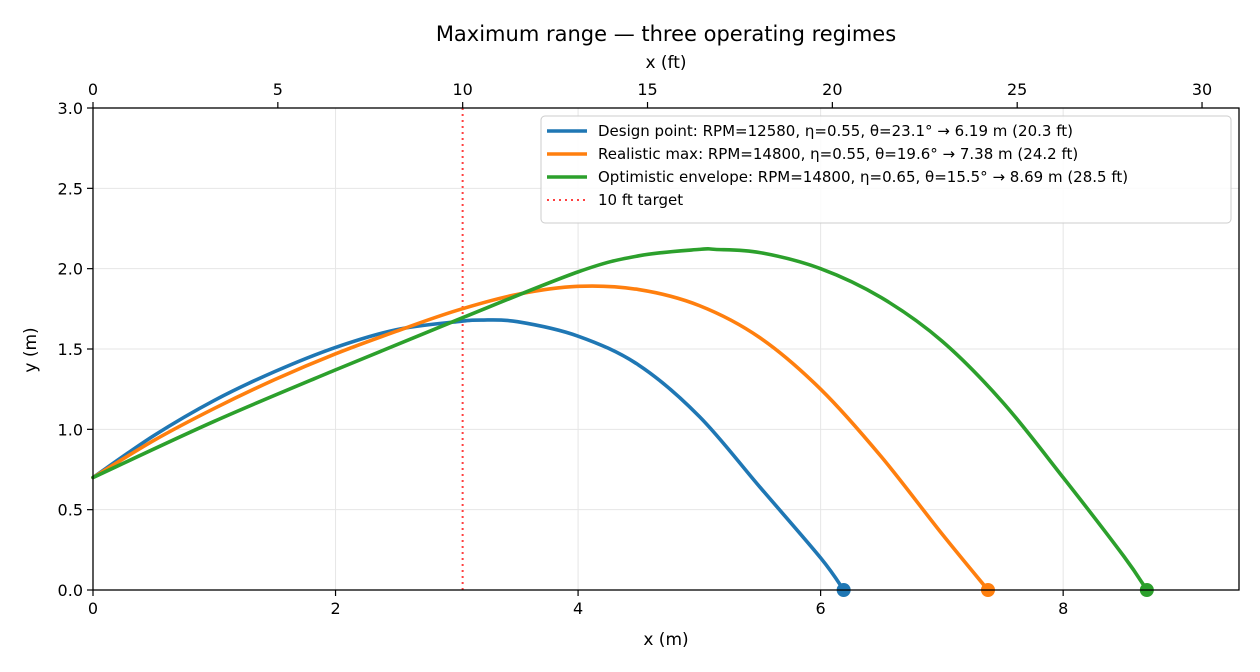  I want to click on x2-axis-label: x (ft), so click(665, 63).